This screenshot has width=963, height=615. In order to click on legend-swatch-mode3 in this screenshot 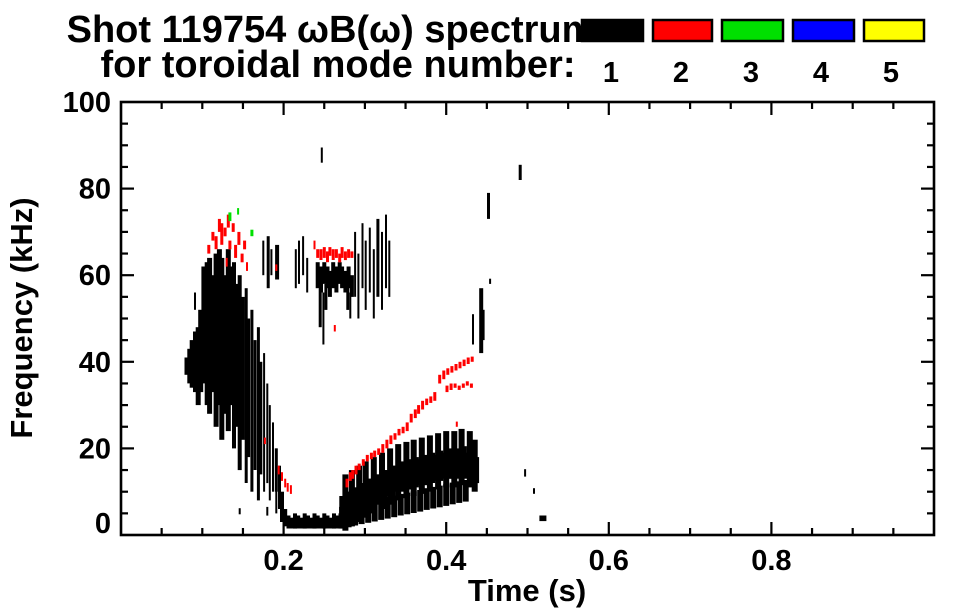, I will do `click(752, 30)`.